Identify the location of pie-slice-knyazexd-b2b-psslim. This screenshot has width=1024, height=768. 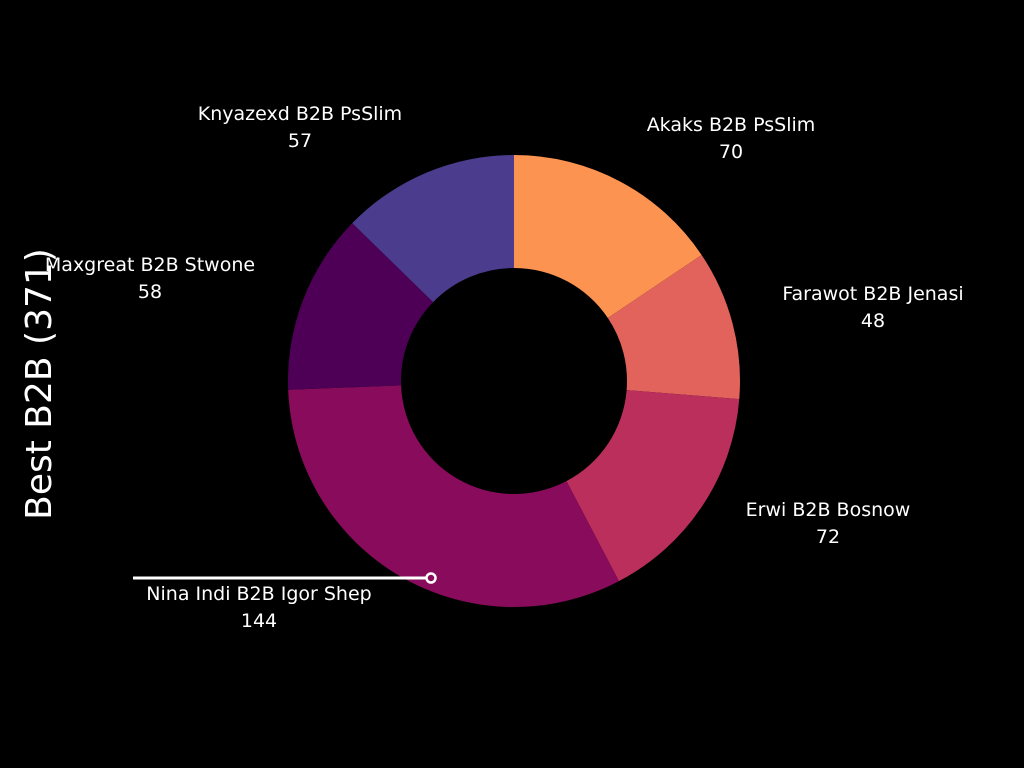
(433, 229).